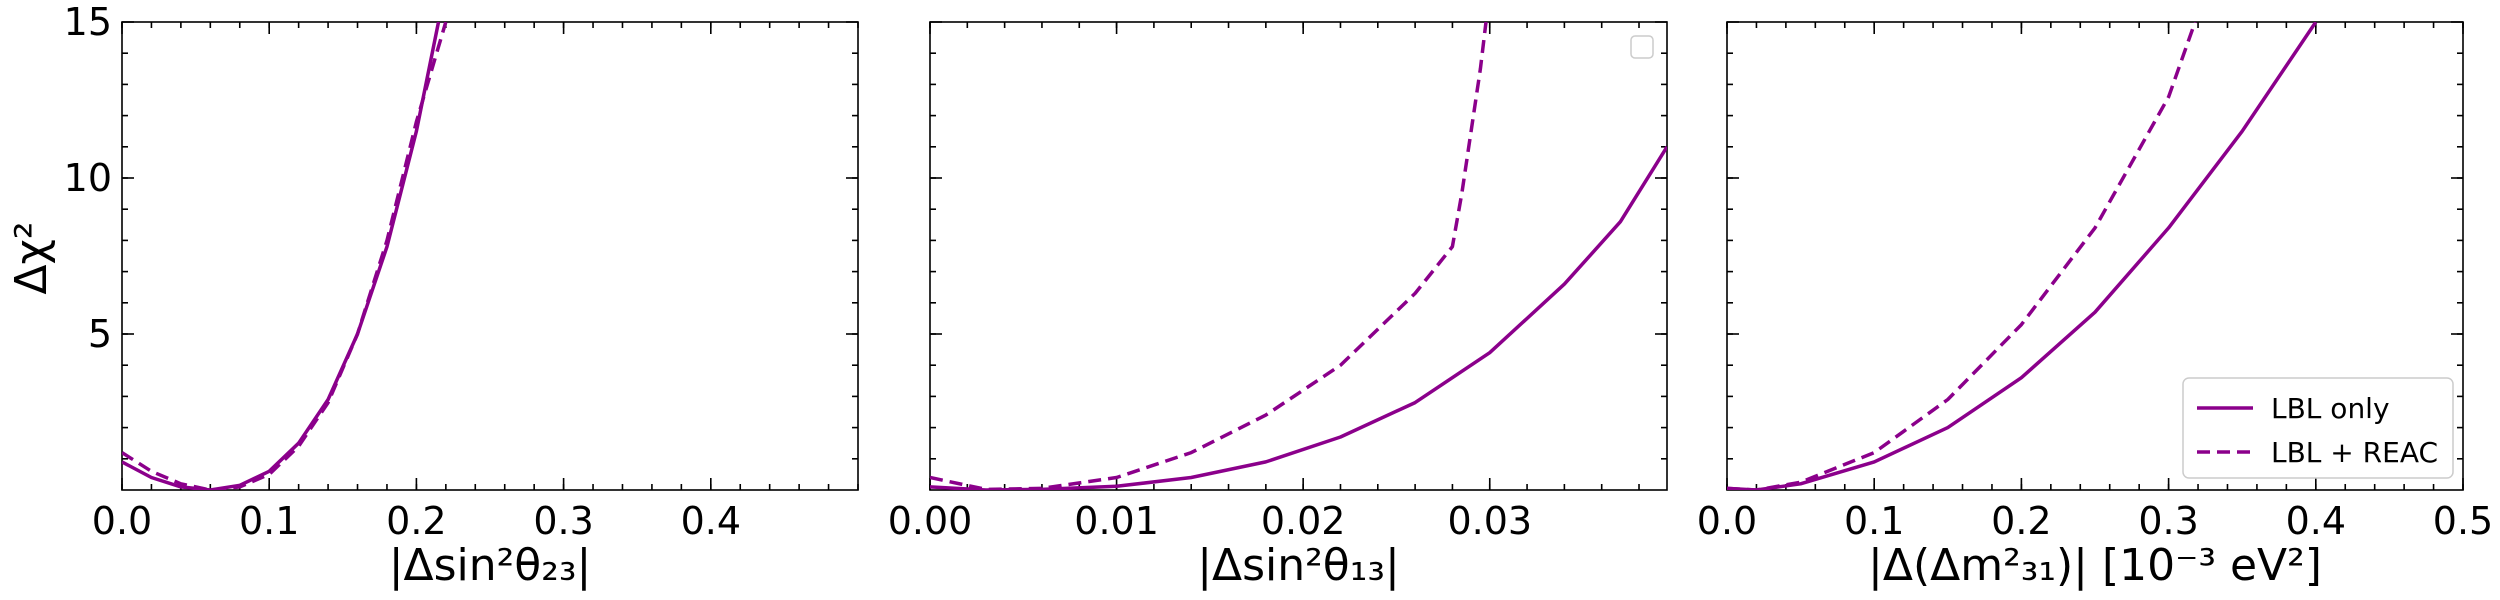  I want to click on y-tick-label: 15, so click(88, 22).